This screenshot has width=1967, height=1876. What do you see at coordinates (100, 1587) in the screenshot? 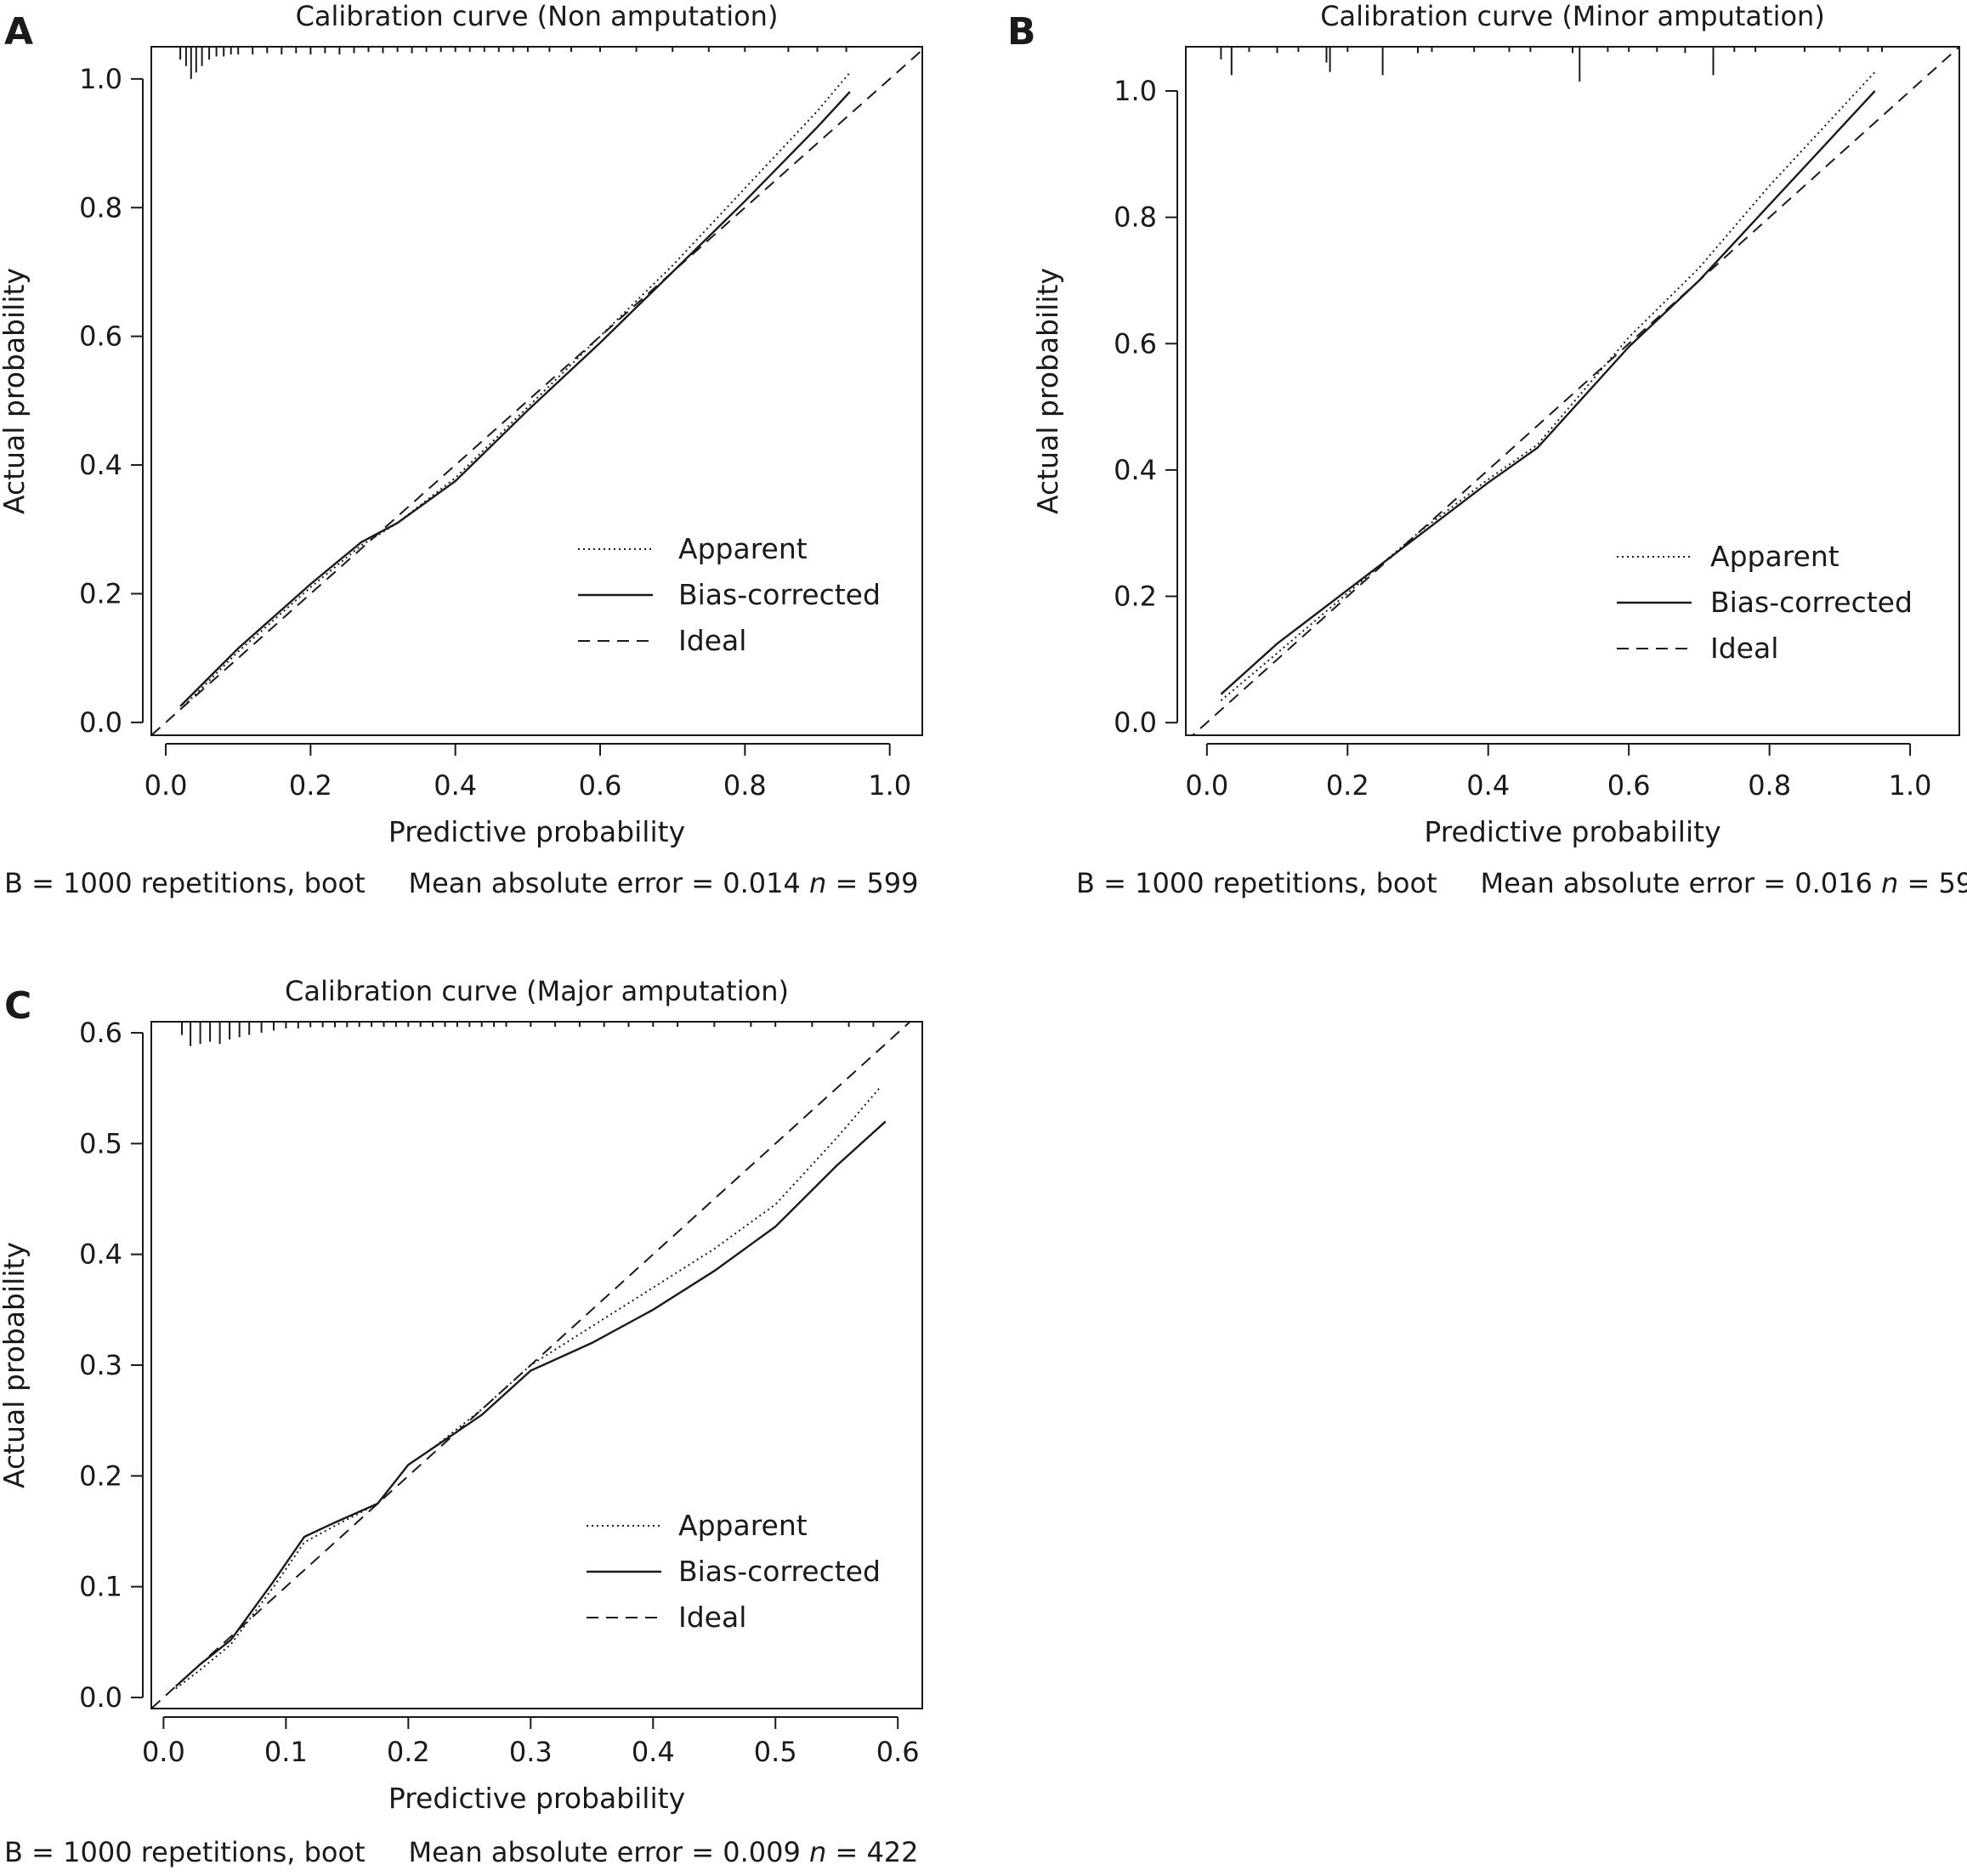
I see `y-tick-label: 0.1` at bounding box center [100, 1587].